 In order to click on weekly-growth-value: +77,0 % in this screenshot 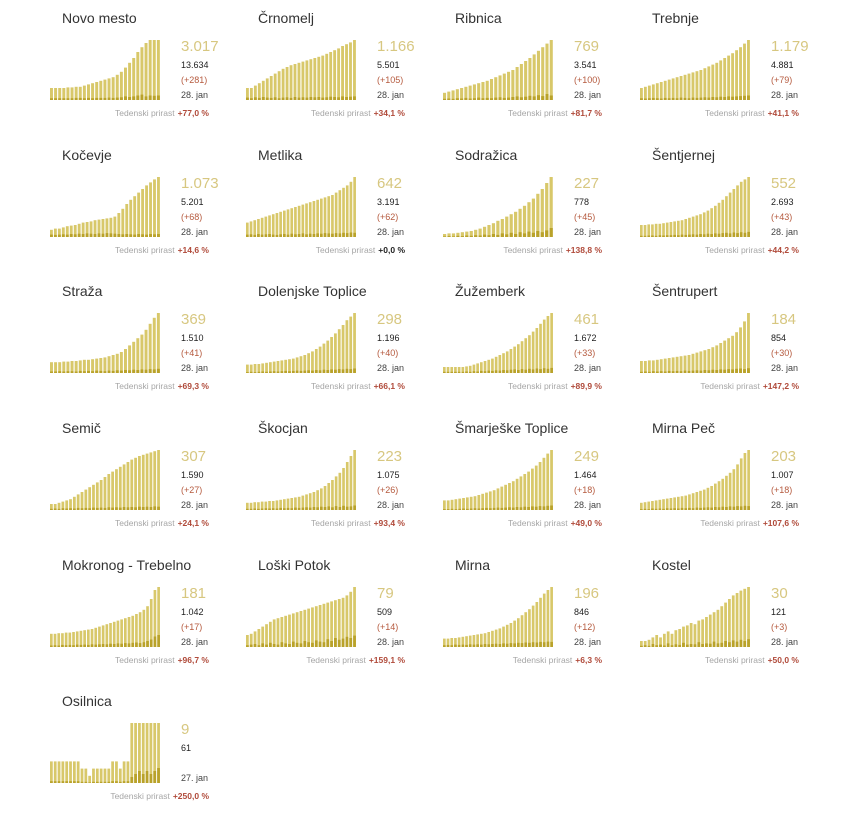, I will do `click(193, 113)`.